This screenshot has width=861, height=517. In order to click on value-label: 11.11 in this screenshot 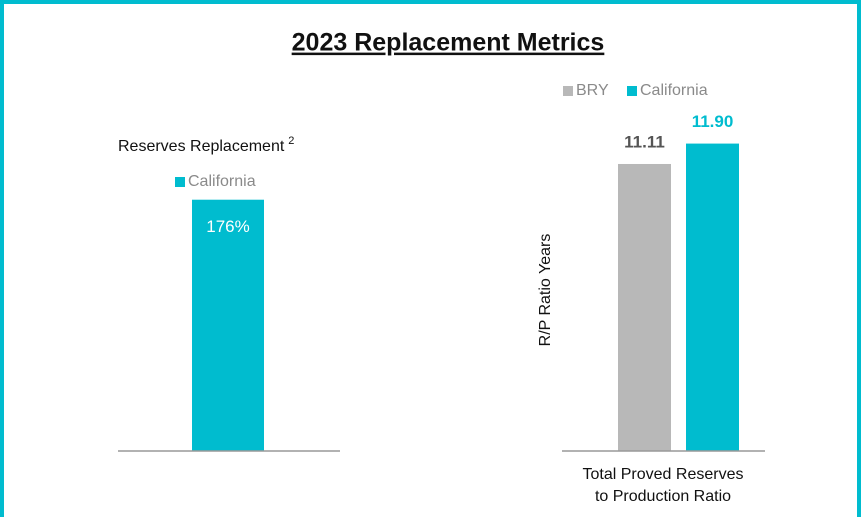, I will do `click(644, 141)`.